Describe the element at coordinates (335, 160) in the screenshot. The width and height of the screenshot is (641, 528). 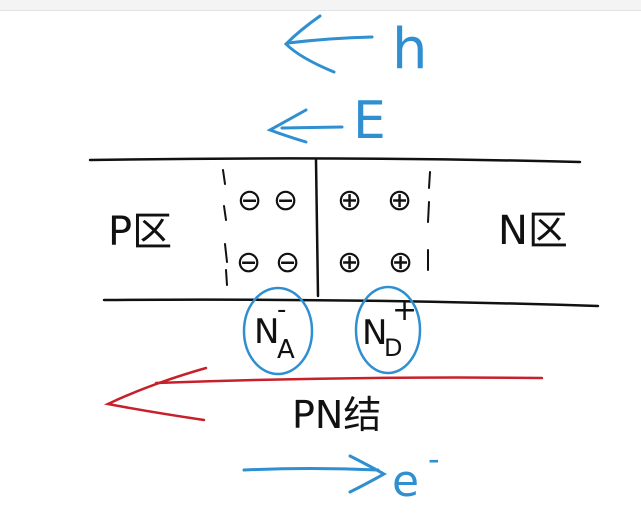
I see `bar-top-edge` at that location.